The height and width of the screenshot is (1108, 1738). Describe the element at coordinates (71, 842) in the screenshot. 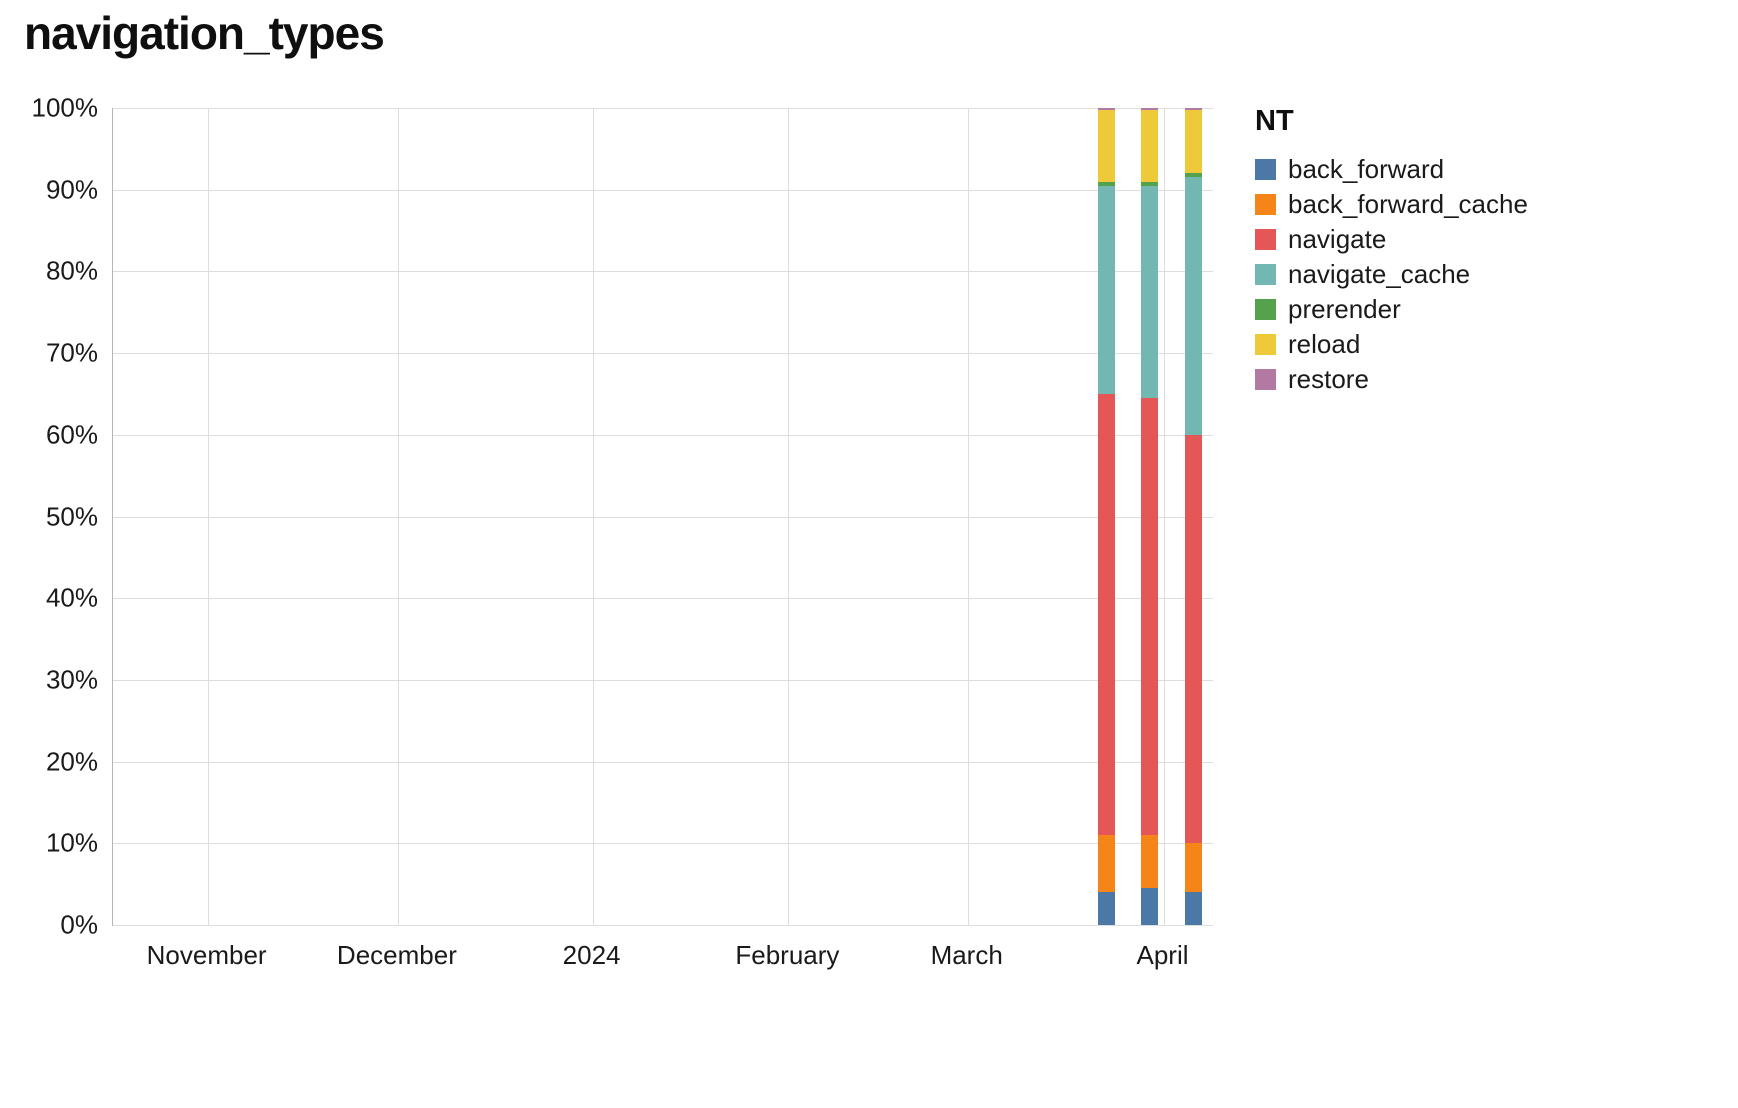

I see `y-tick-label: 10%` at that location.